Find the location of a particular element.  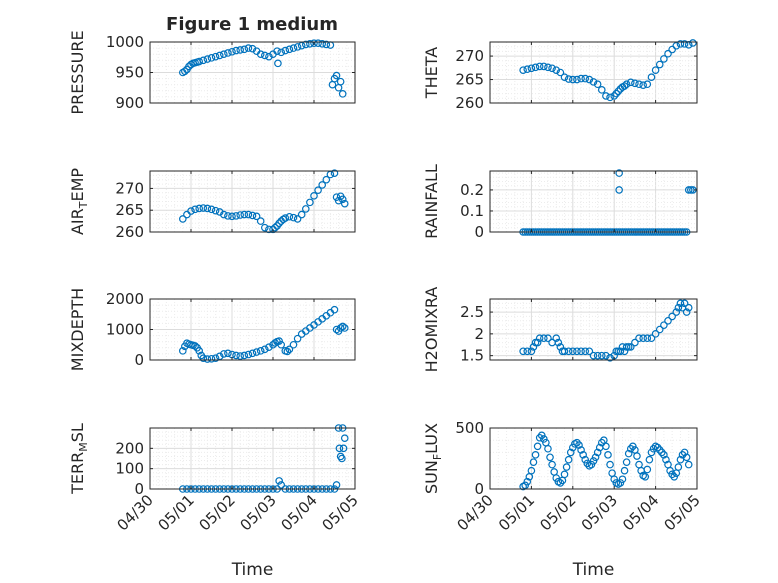

y-tick-label: 200 is located at coordinates (129, 448).